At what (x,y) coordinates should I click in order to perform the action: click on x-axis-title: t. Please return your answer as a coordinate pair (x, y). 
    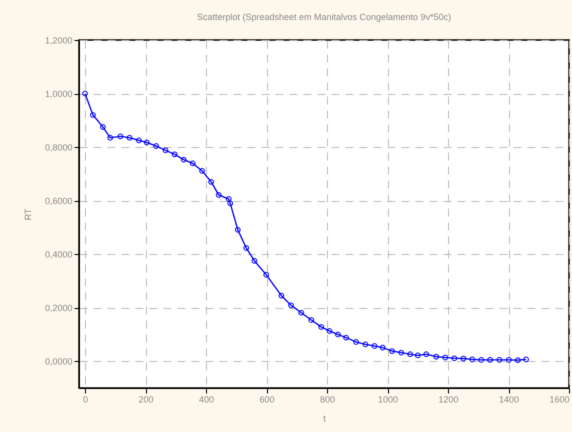
    Looking at the image, I should click on (324, 419).